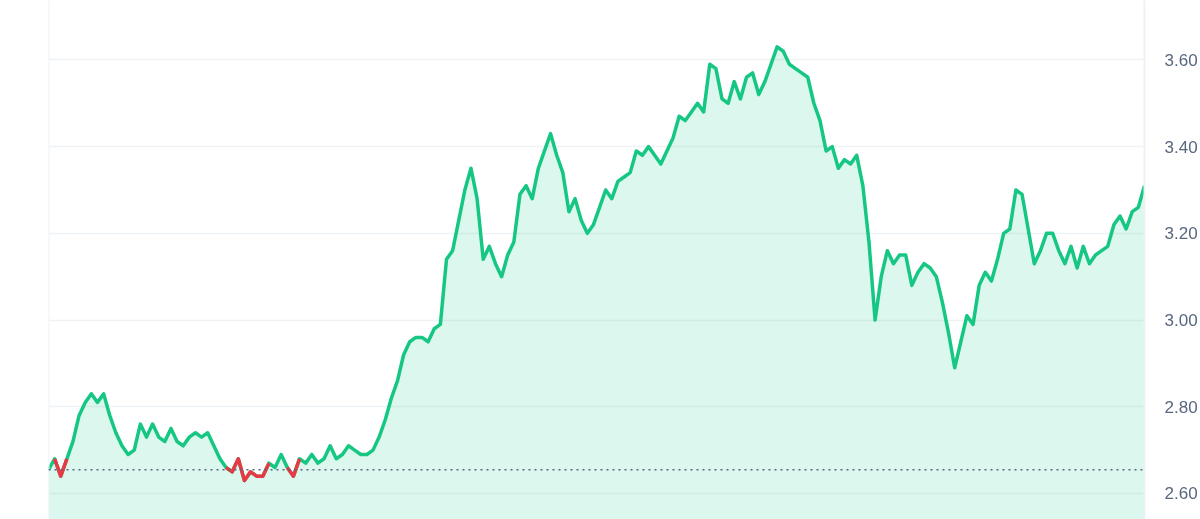 This screenshot has height=519, width=1200. What do you see at coordinates (1181, 60) in the screenshot?
I see `y-tick-label: 3.60` at bounding box center [1181, 60].